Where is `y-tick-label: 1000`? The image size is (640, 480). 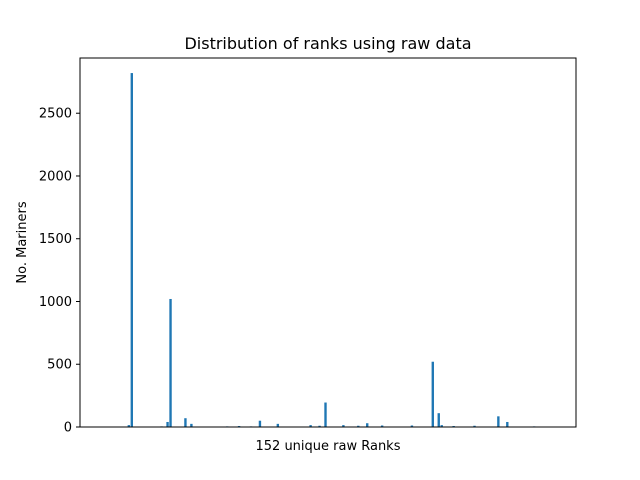 y-tick-label: 1000 is located at coordinates (55, 302).